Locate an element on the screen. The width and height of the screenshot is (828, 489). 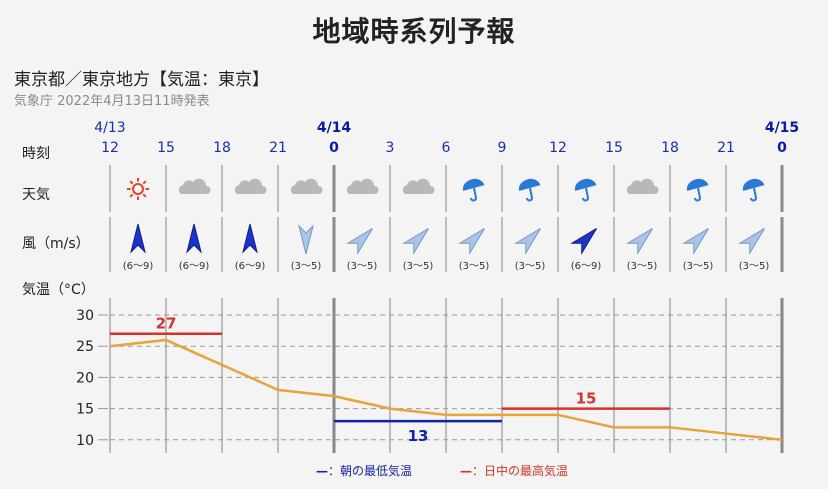
y-tick-label: 15 is located at coordinates (85, 410).